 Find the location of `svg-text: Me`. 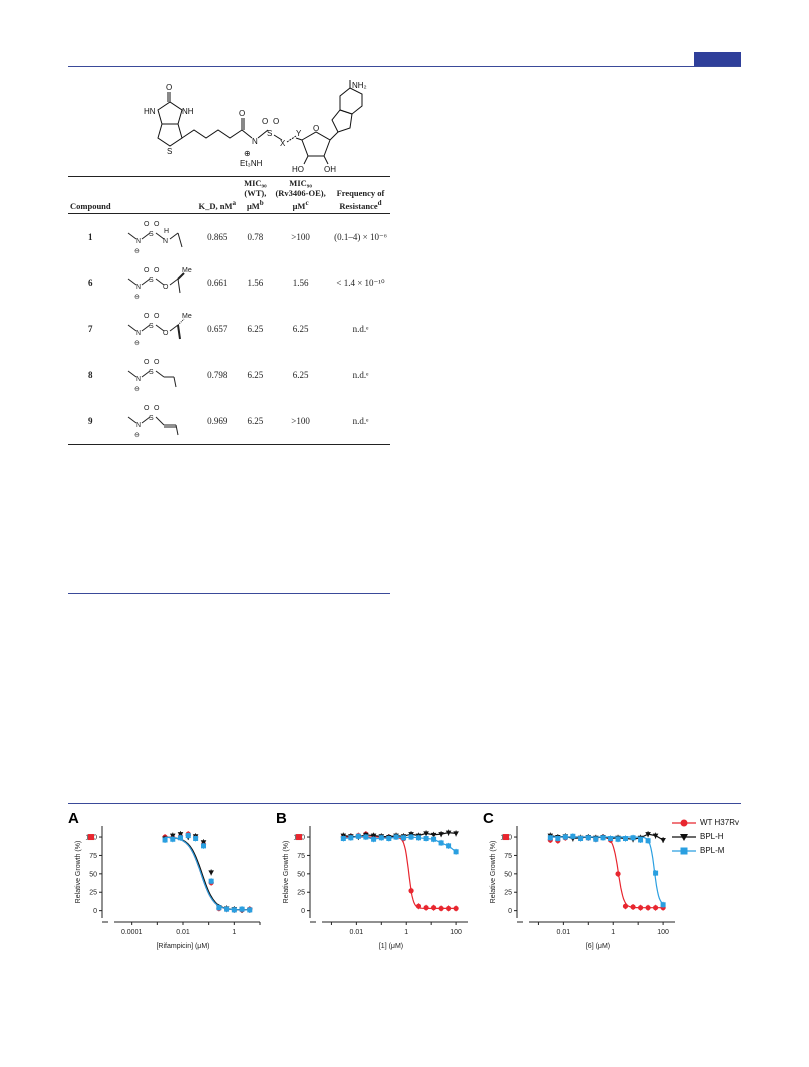

svg-text: Me is located at coordinates (187, 316).